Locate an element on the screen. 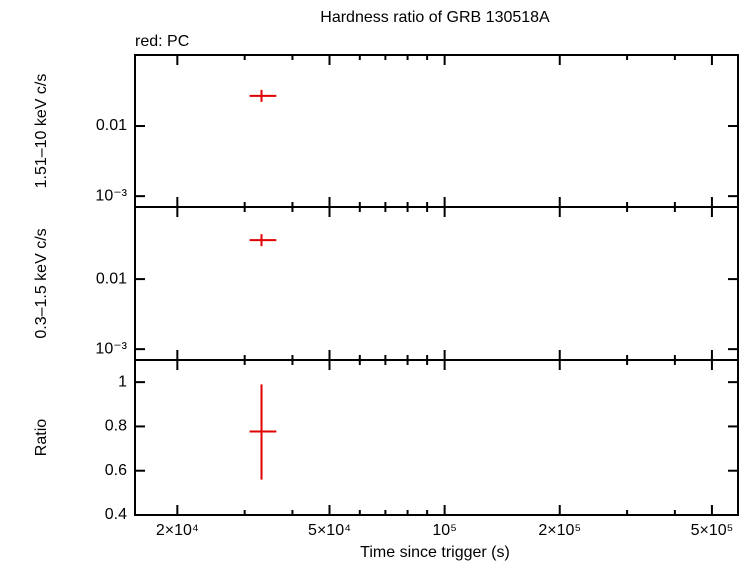 This screenshot has width=749, height=571. y-tick-label: 0.6 is located at coordinates (116, 470).